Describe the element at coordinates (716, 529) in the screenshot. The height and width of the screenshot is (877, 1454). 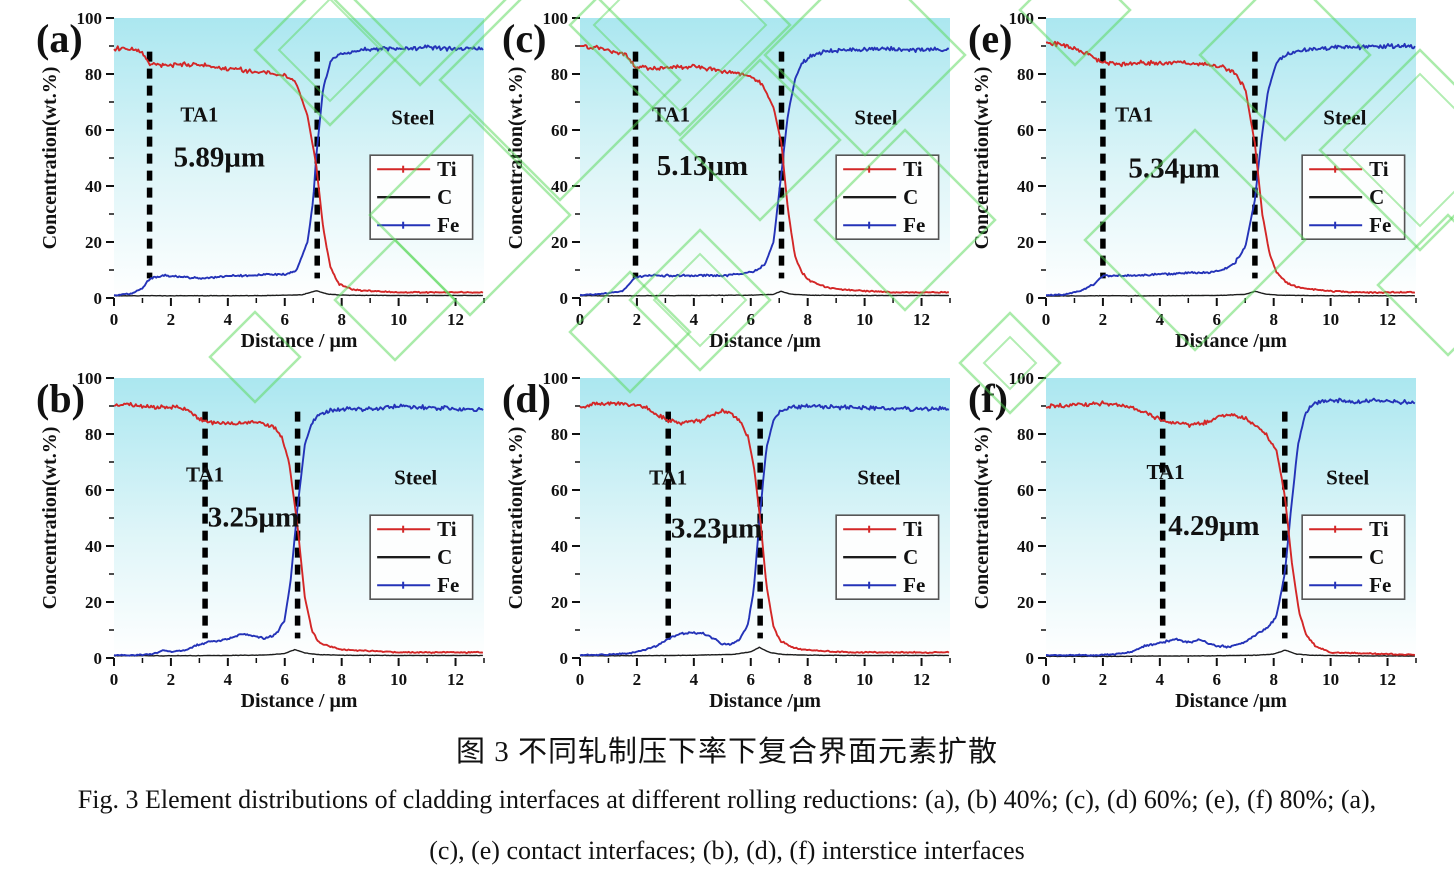
I see `diffusion-width-label: 3.23μm` at that location.